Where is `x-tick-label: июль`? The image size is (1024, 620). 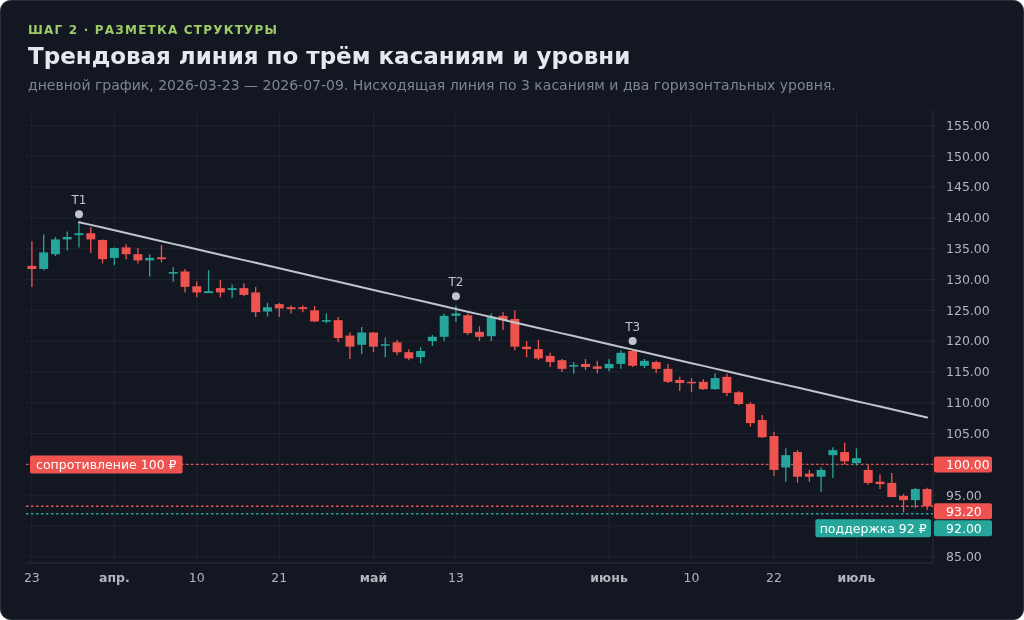 x-tick-label: июль is located at coordinates (856, 577).